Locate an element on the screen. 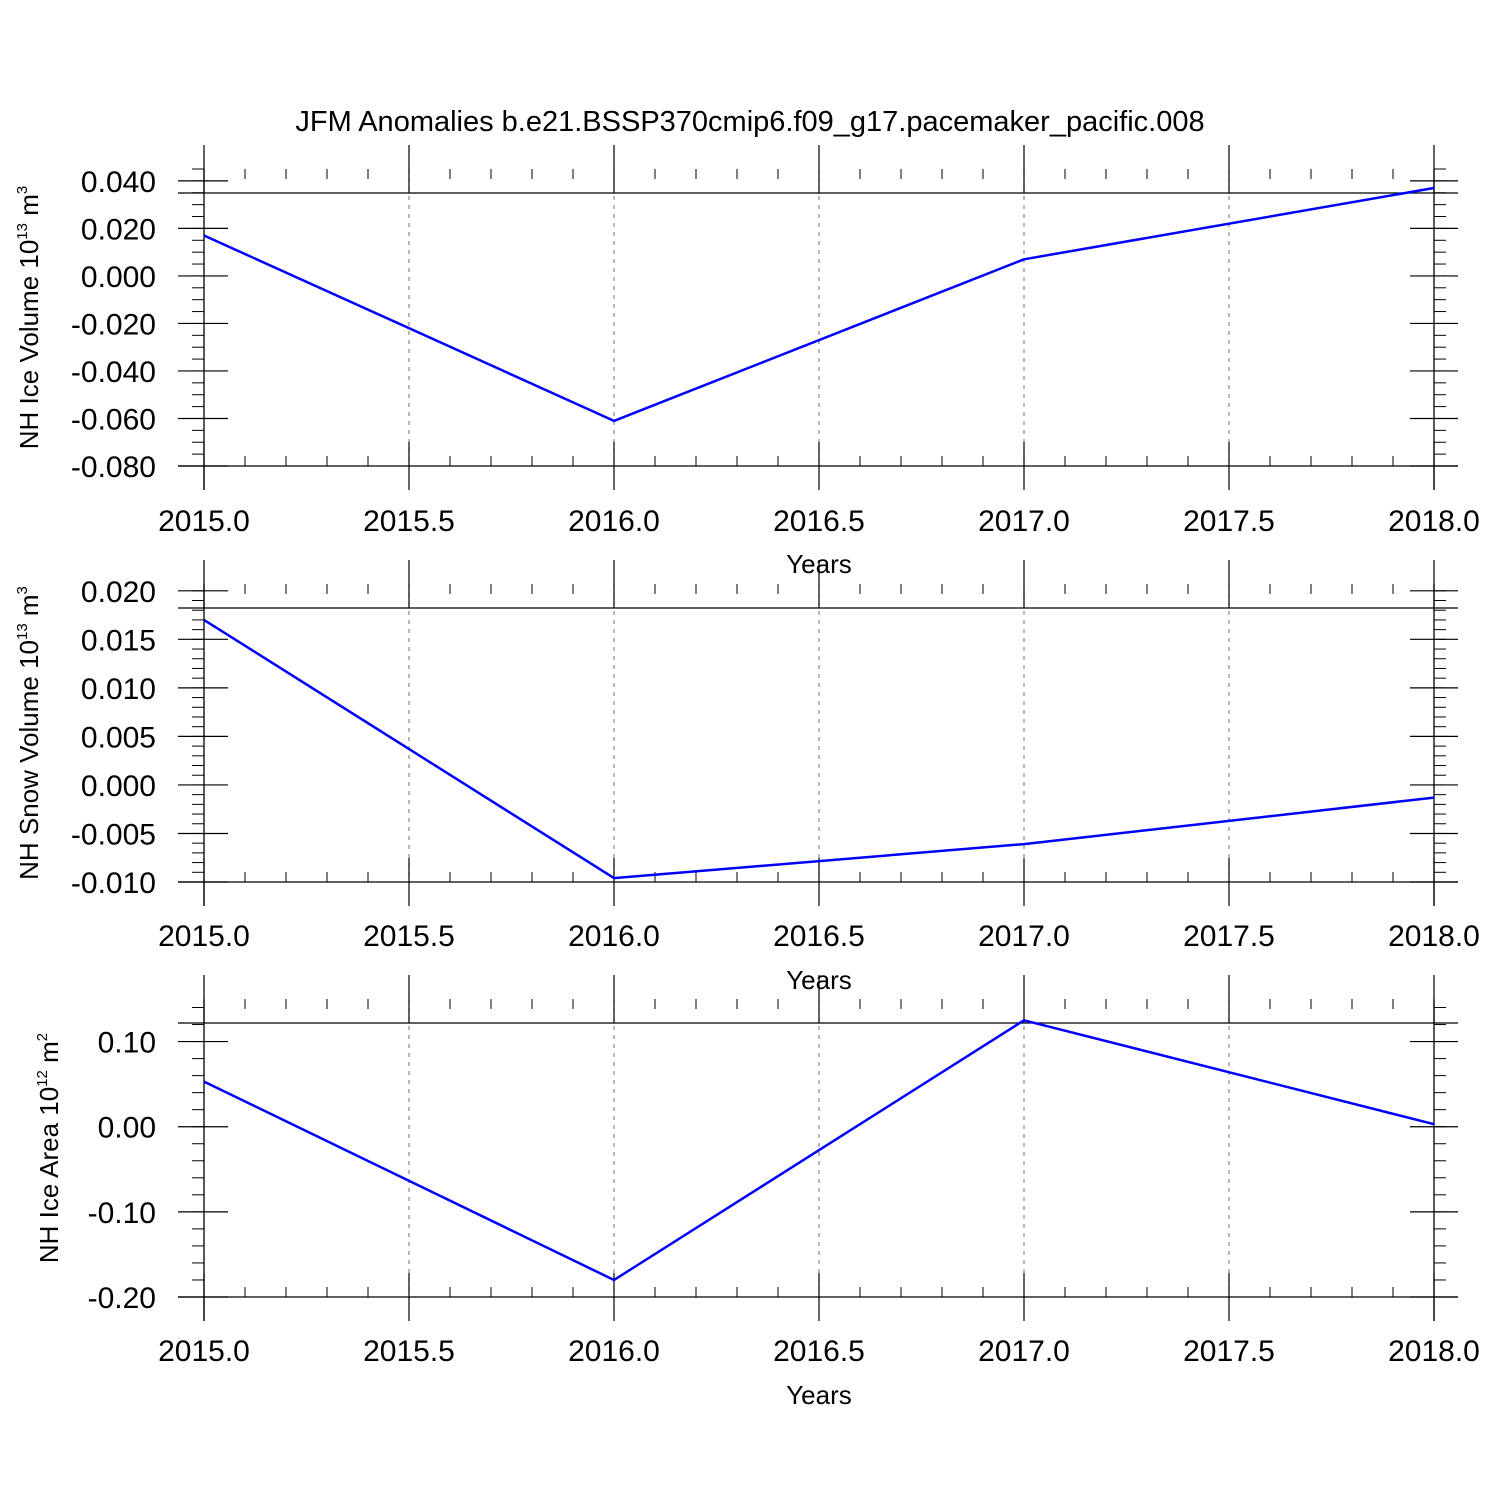 The height and width of the screenshot is (1500, 1500). y-axis-label: NH Snow Volume 1013 m3 is located at coordinates (29, 733).